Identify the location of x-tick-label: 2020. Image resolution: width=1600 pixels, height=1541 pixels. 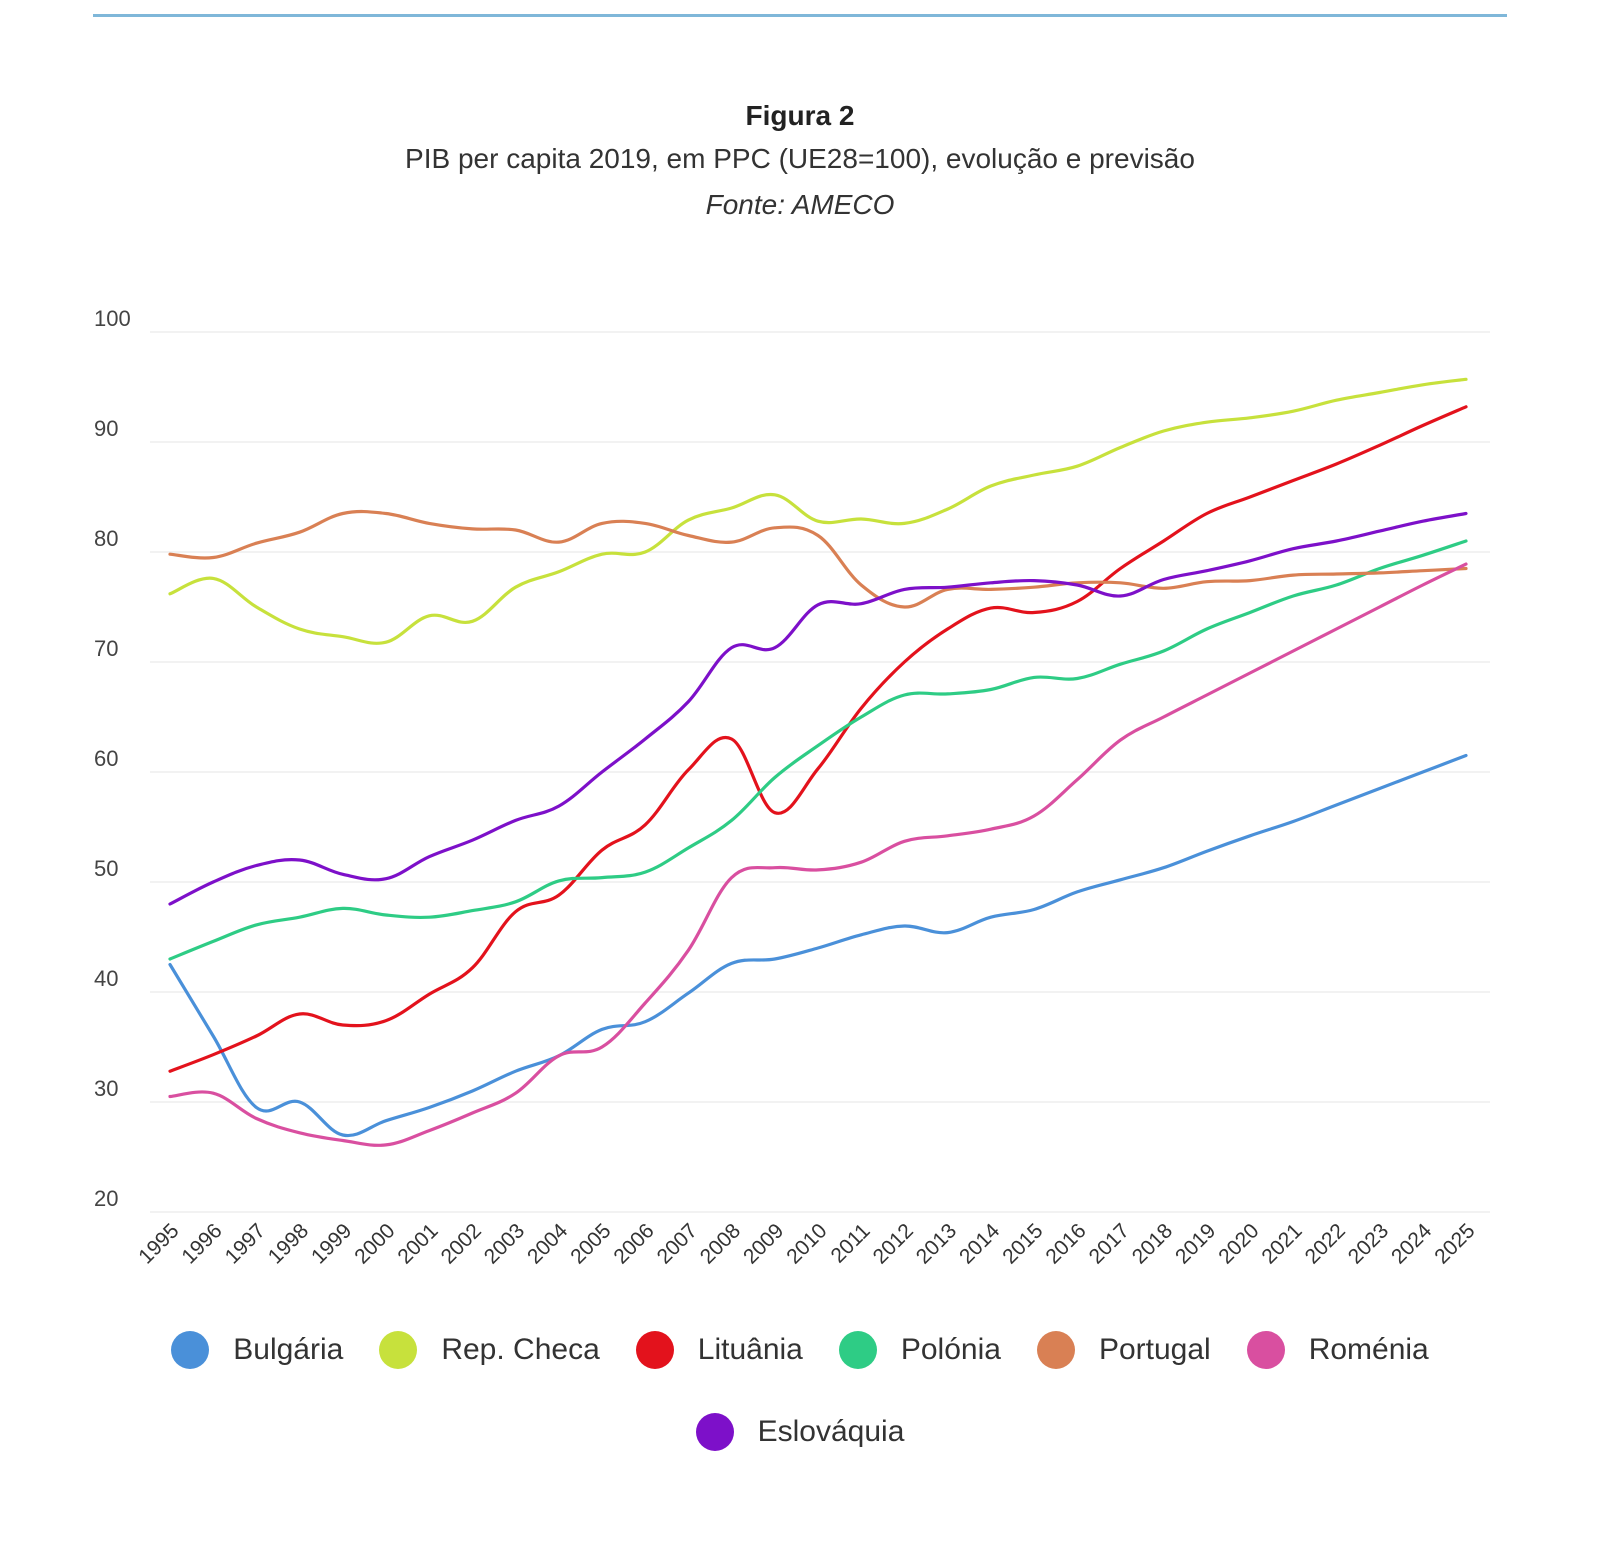
(1238, 1243).